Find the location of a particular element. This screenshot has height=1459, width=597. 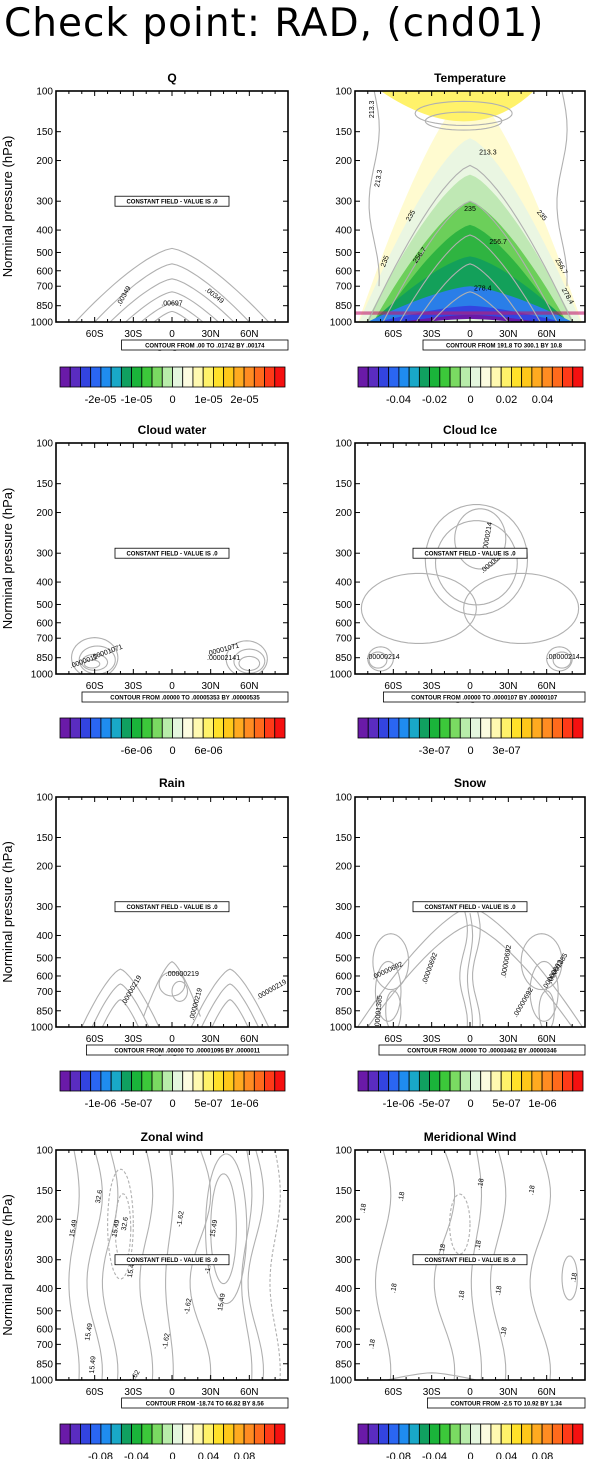

colorbar-label: 0.08 is located at coordinates (244, 1455).